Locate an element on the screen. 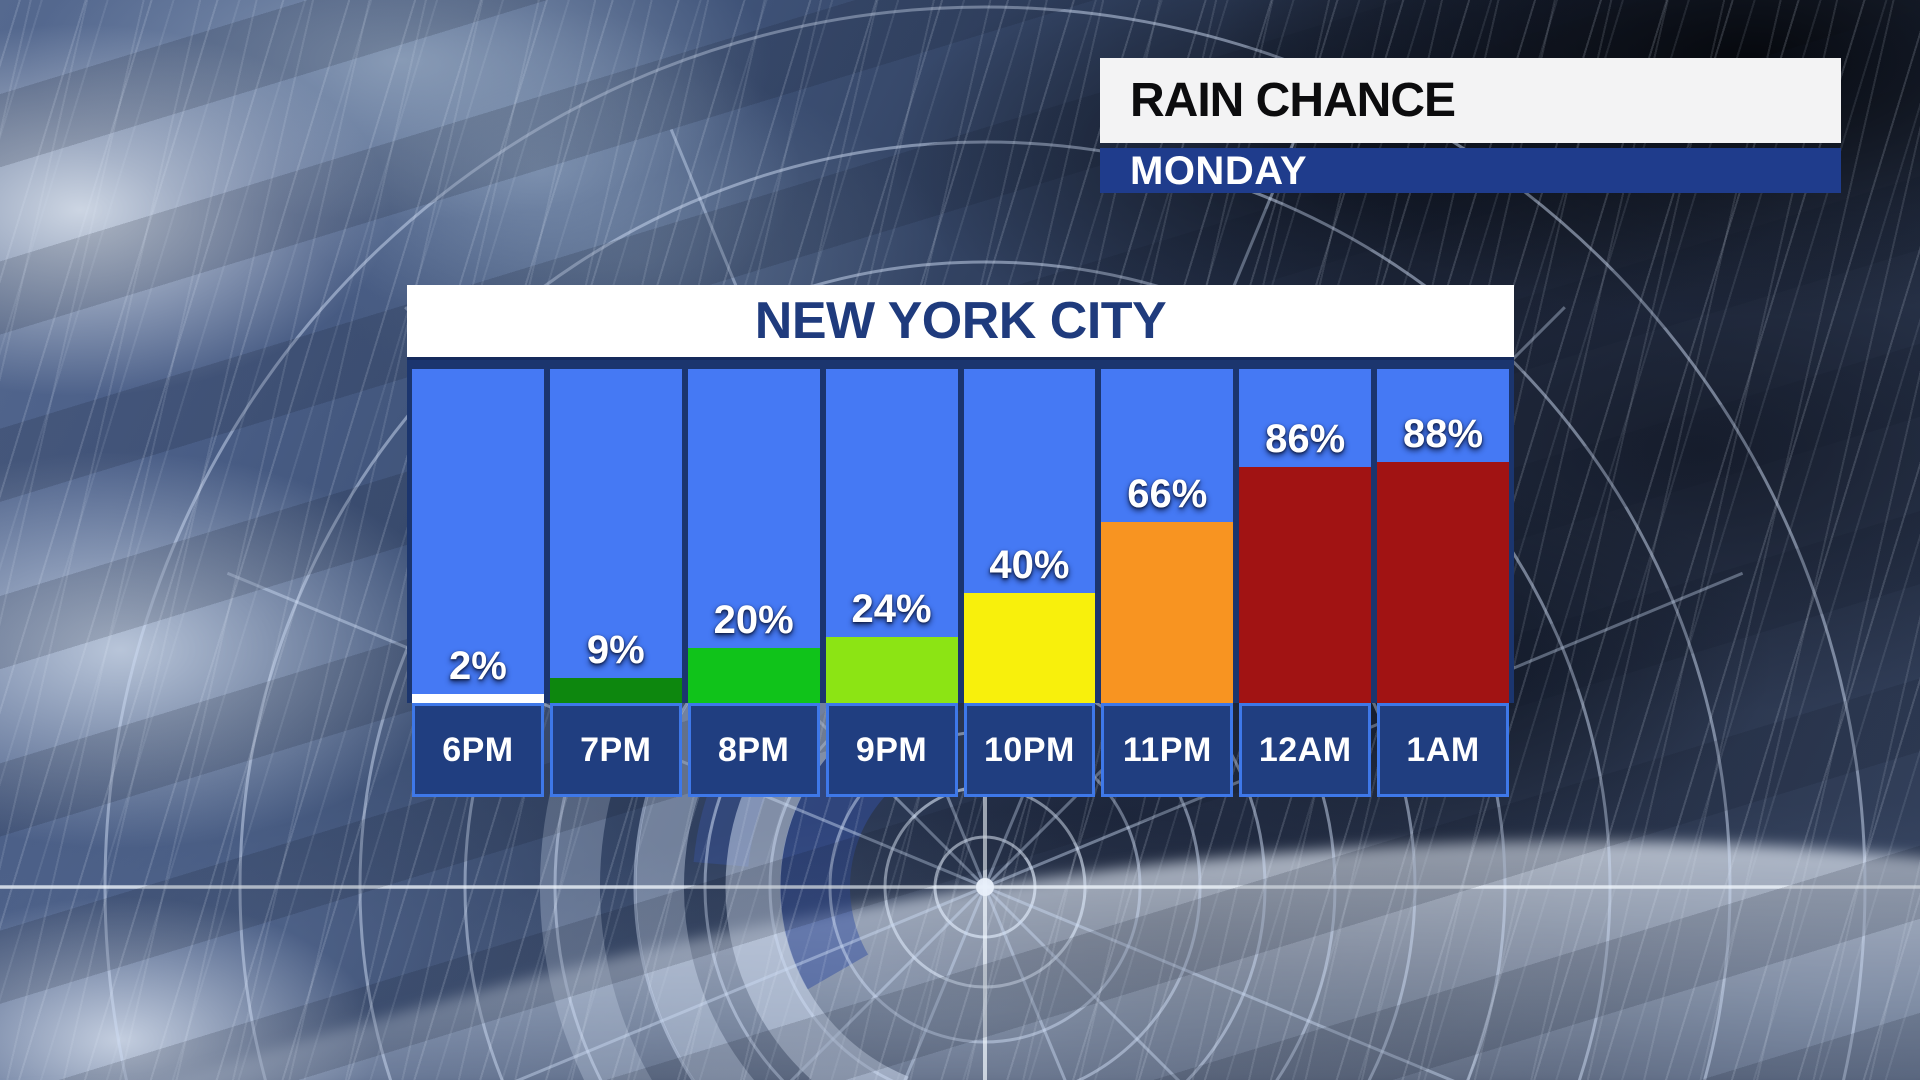 The height and width of the screenshot is (1080, 1920). time-label: 8PM is located at coordinates (753, 750).